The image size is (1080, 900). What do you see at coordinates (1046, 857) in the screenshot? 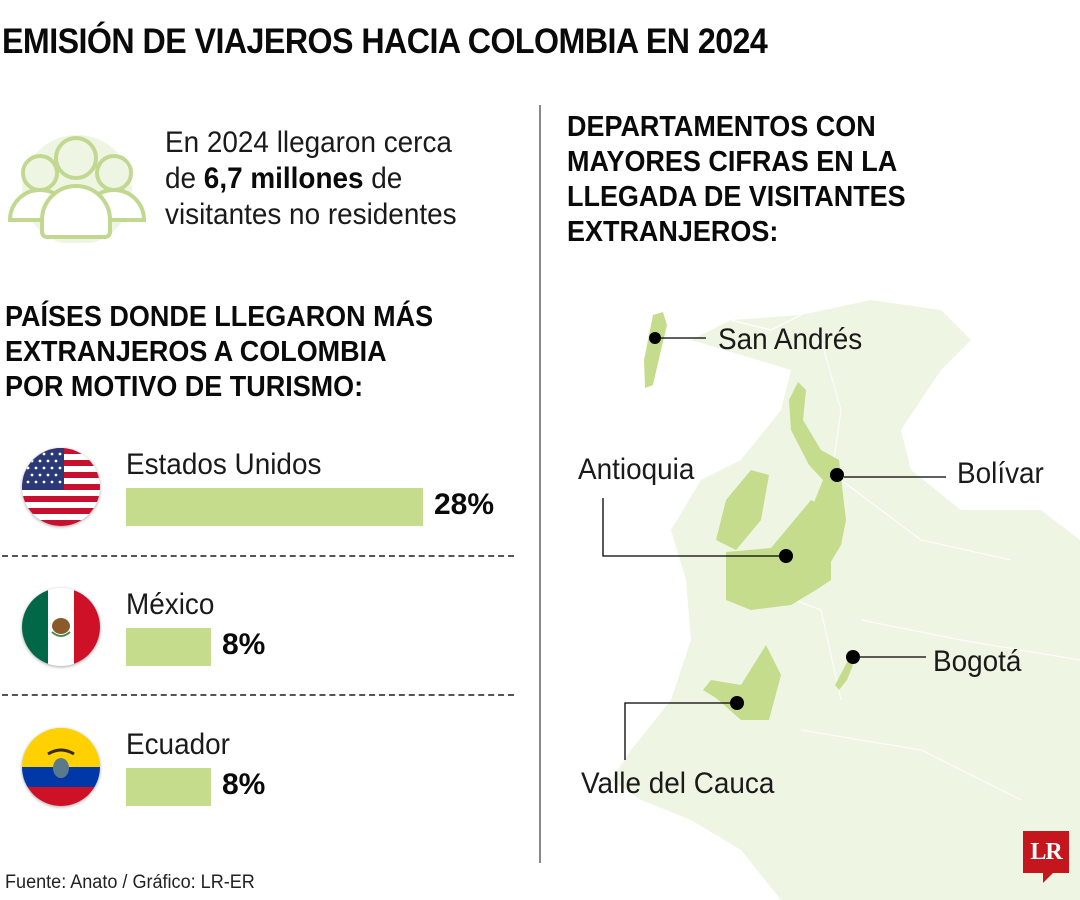
I see `lr-logo: LR` at bounding box center [1046, 857].